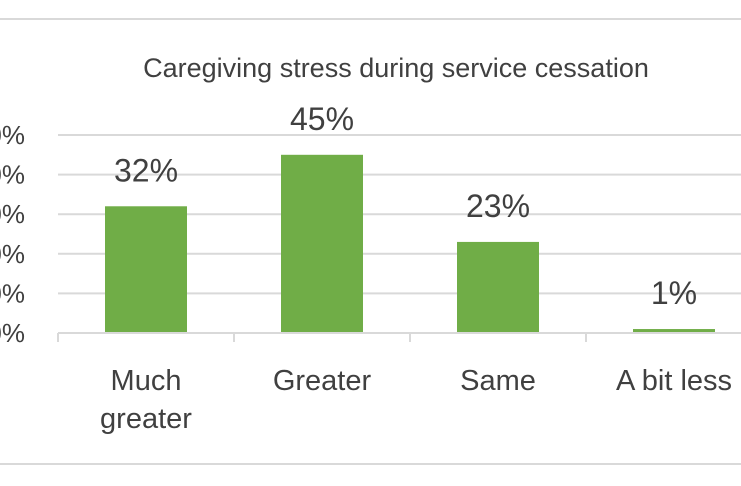  Describe the element at coordinates (12, 214) in the screenshot. I see `y-tick-label: 30%` at that location.